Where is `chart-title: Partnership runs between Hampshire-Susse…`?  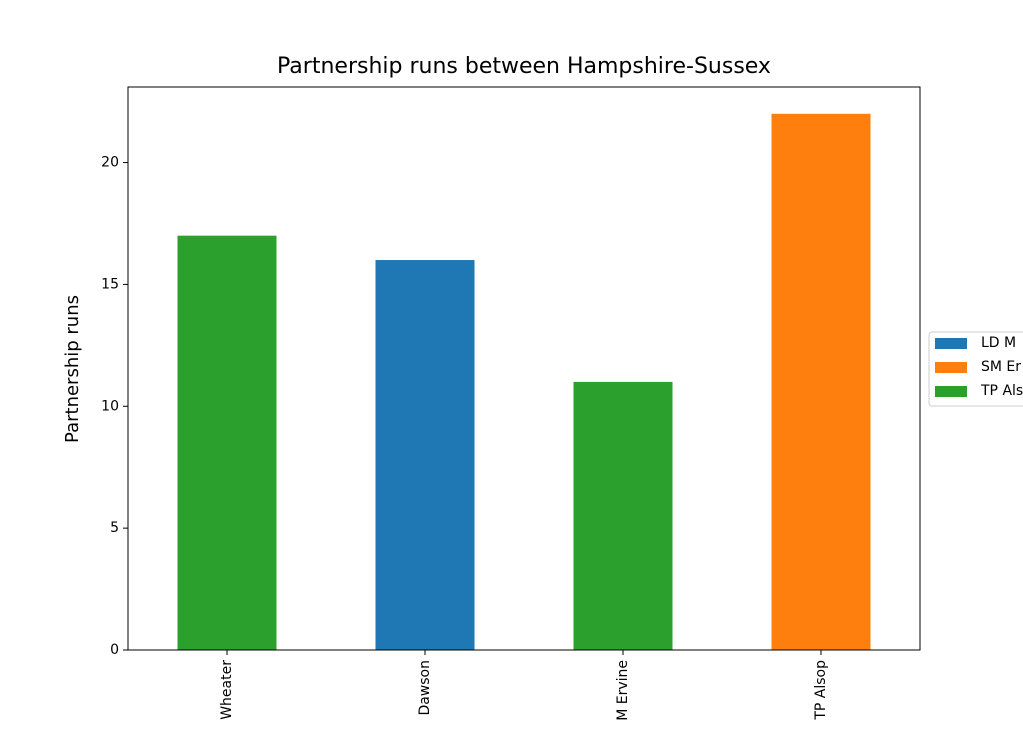
chart-title: Partnership runs between Hampshire-Susse… is located at coordinates (524, 66).